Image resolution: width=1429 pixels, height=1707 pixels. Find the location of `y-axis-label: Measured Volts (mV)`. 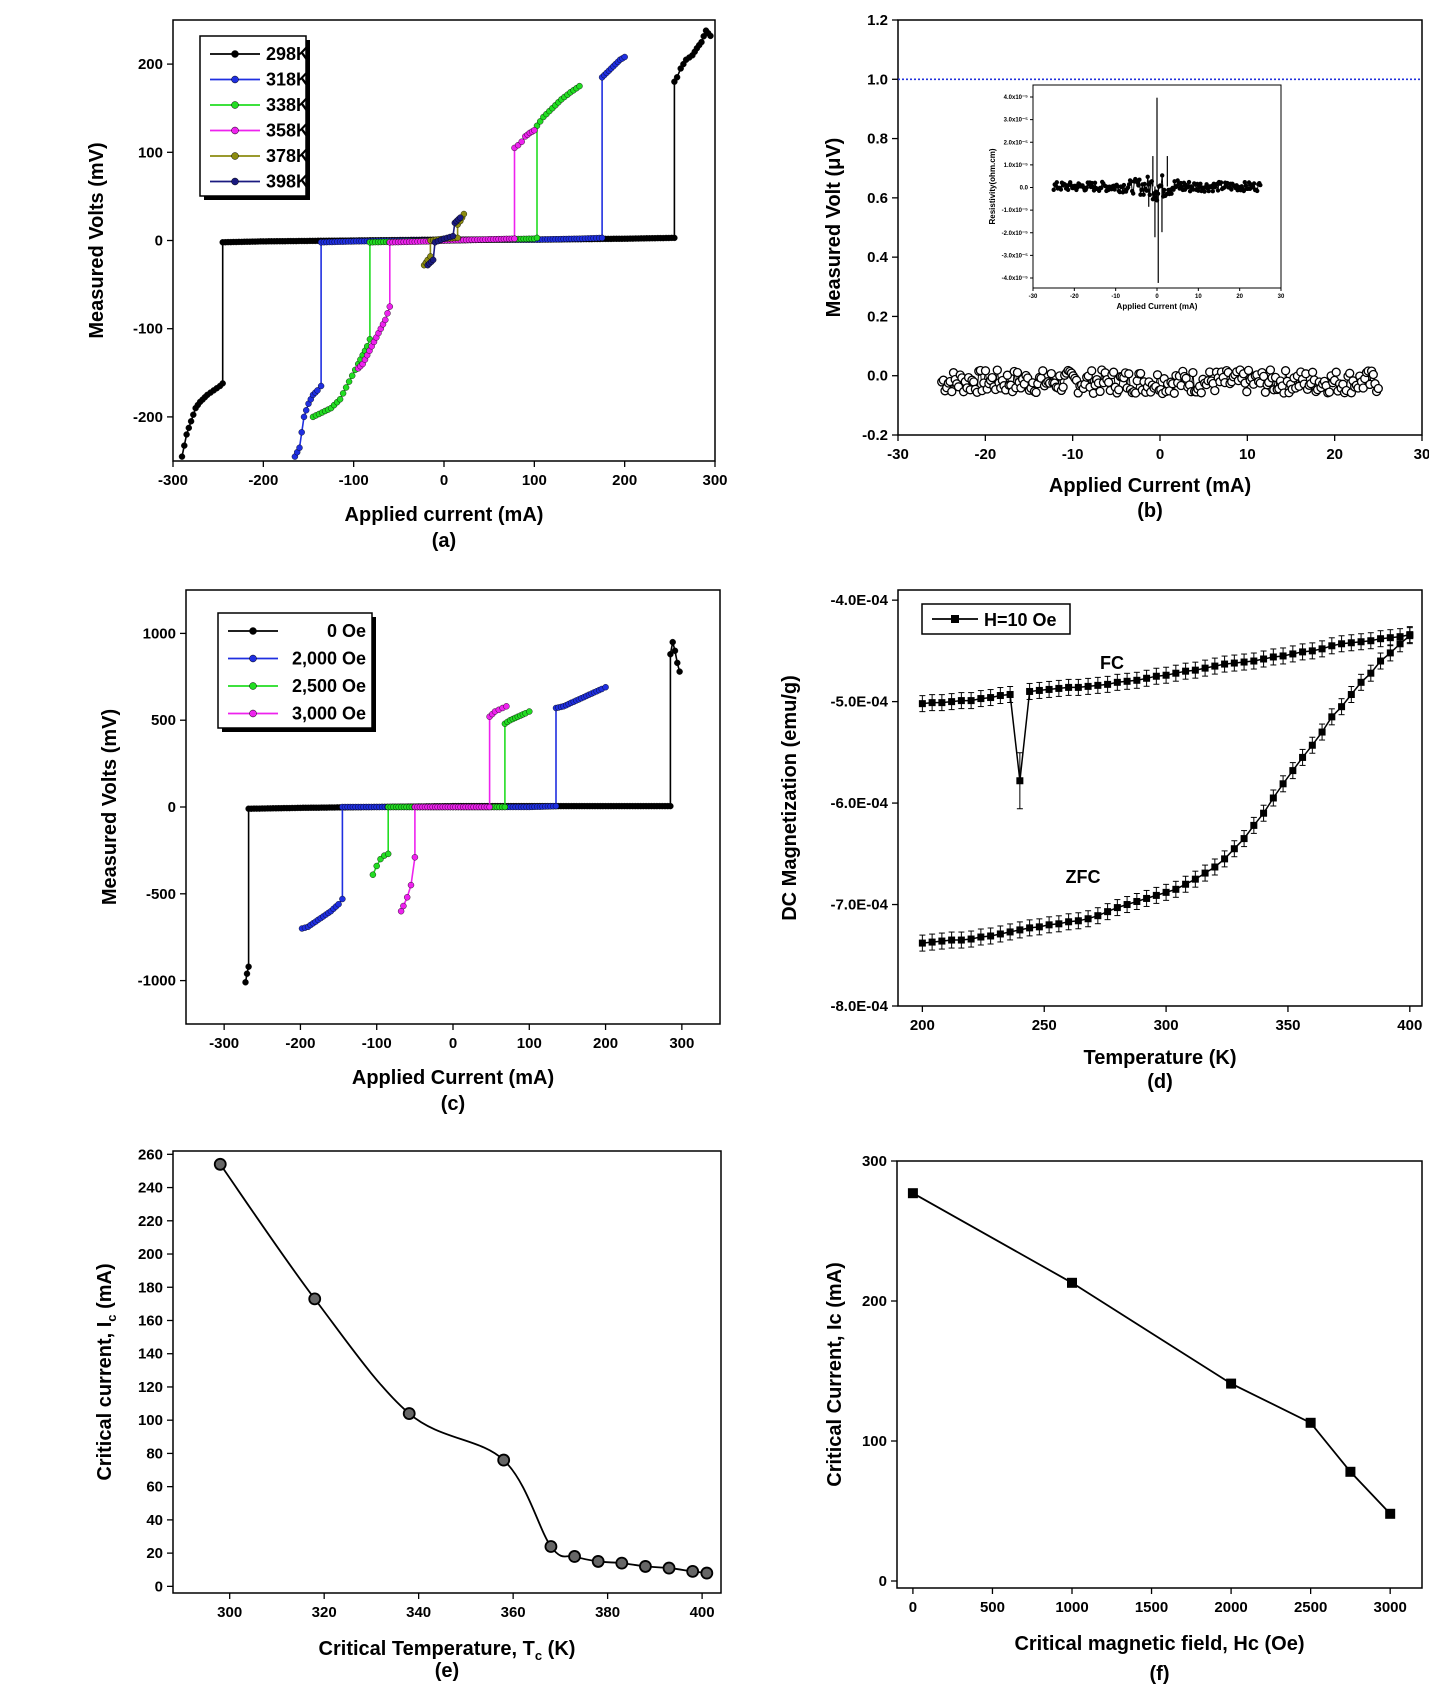

y-axis-label: Measured Volts (mV) is located at coordinates (97, 240).